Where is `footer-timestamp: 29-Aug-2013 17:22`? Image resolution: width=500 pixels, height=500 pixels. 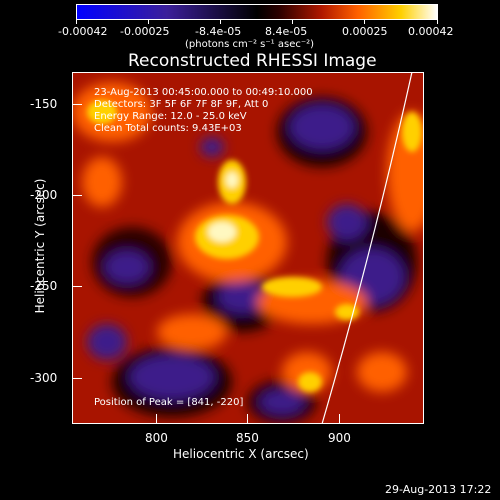
footer-timestamp: 29-Aug-2013 17:22 is located at coordinates (438, 489).